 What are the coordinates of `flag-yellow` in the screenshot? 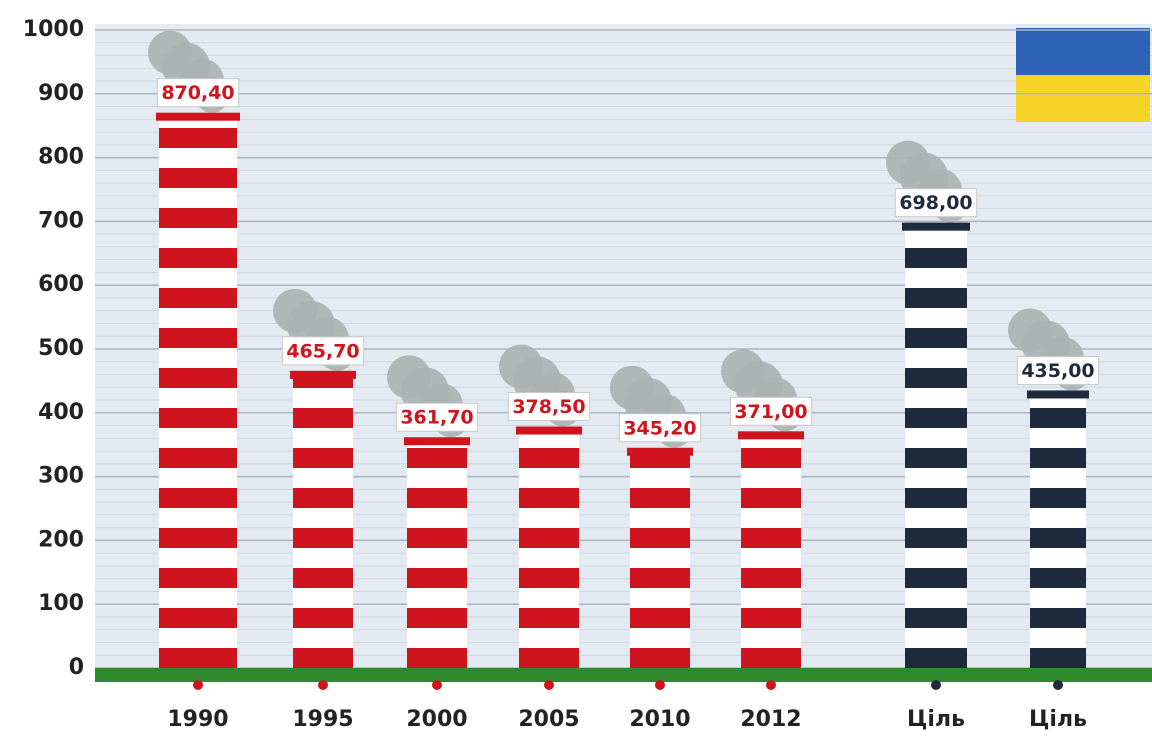 It's located at (1083, 98).